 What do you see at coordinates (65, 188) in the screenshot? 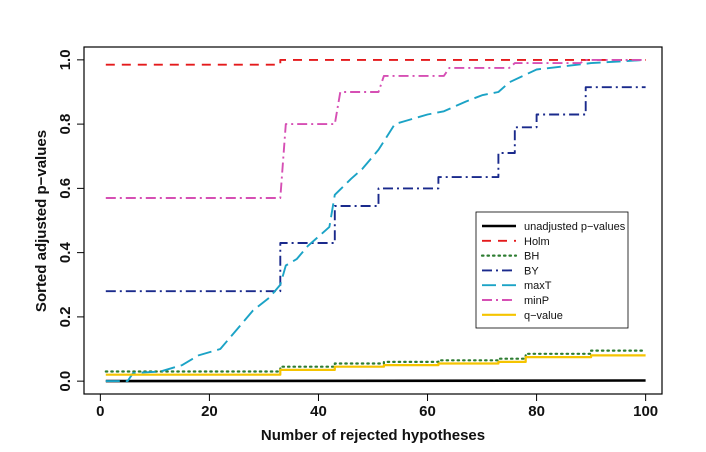
I see `y-tick-label: 0.6` at bounding box center [65, 188].